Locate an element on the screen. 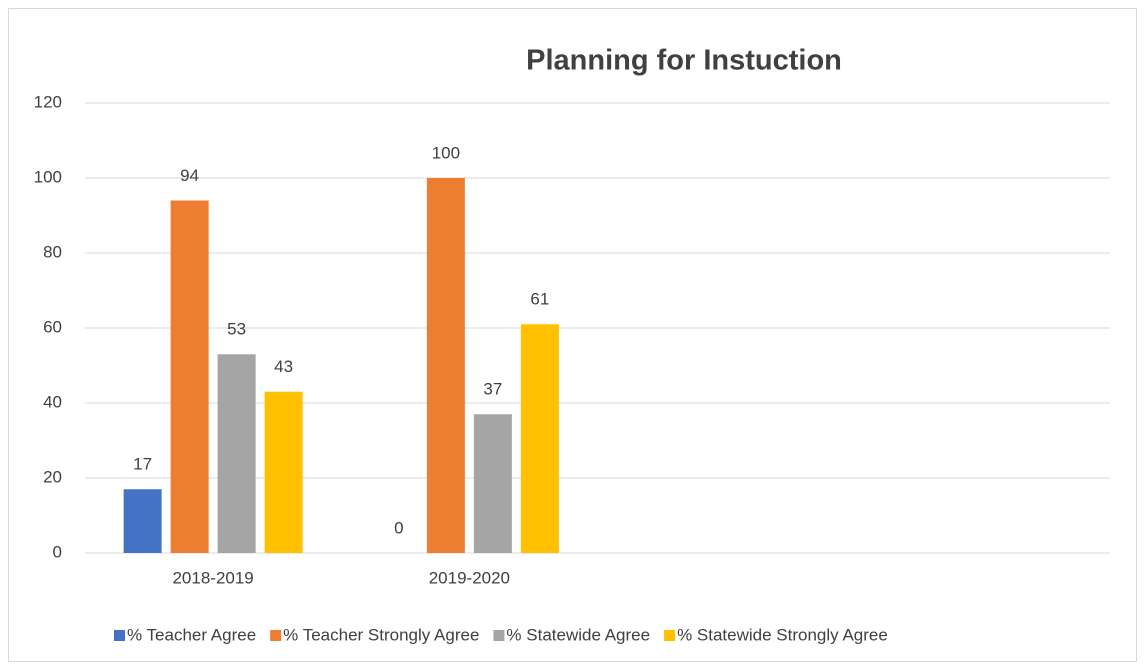 This screenshot has height=670, width=1145. data-label: 17 is located at coordinates (142, 464).